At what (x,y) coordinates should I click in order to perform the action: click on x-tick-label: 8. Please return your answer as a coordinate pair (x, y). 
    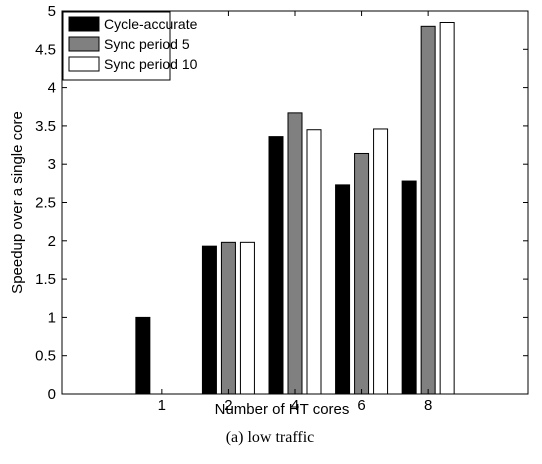
    Looking at the image, I should click on (428, 405).